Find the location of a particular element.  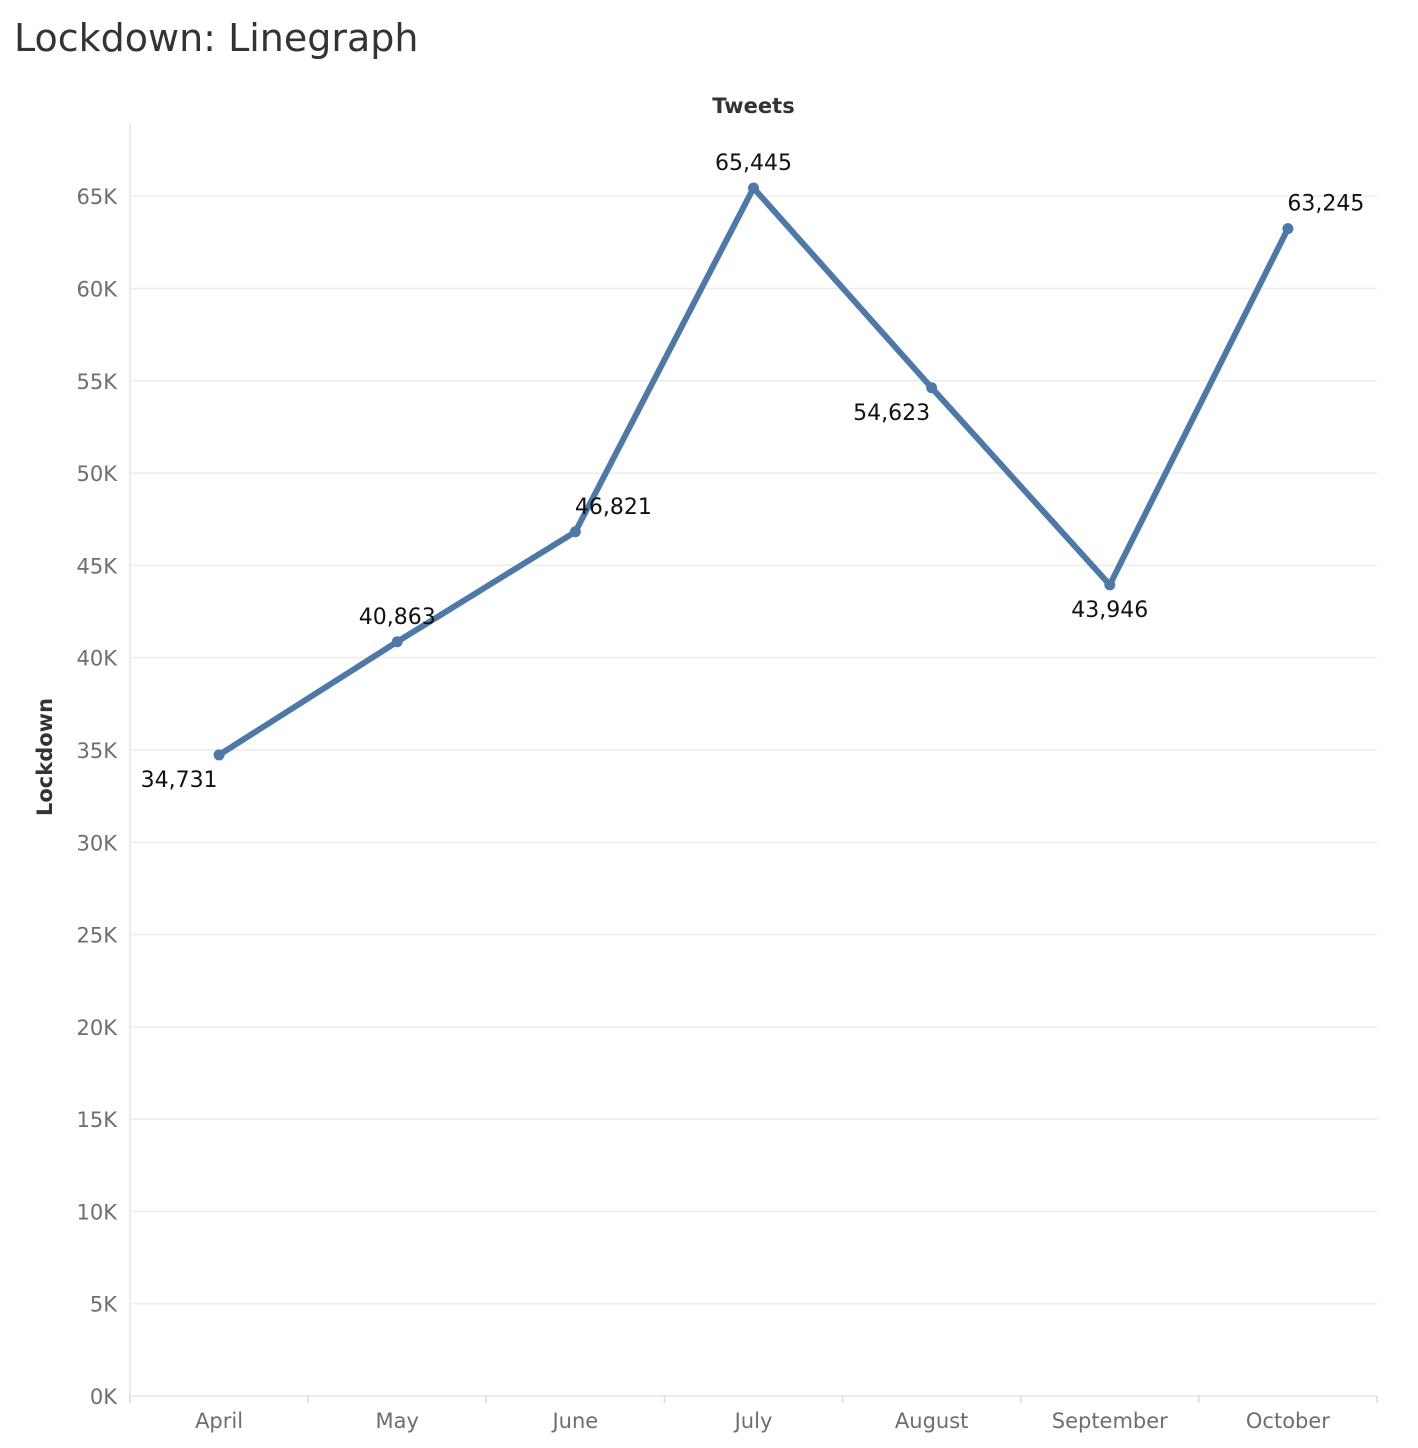

y-tick-label: 10K is located at coordinates (98, 1212).